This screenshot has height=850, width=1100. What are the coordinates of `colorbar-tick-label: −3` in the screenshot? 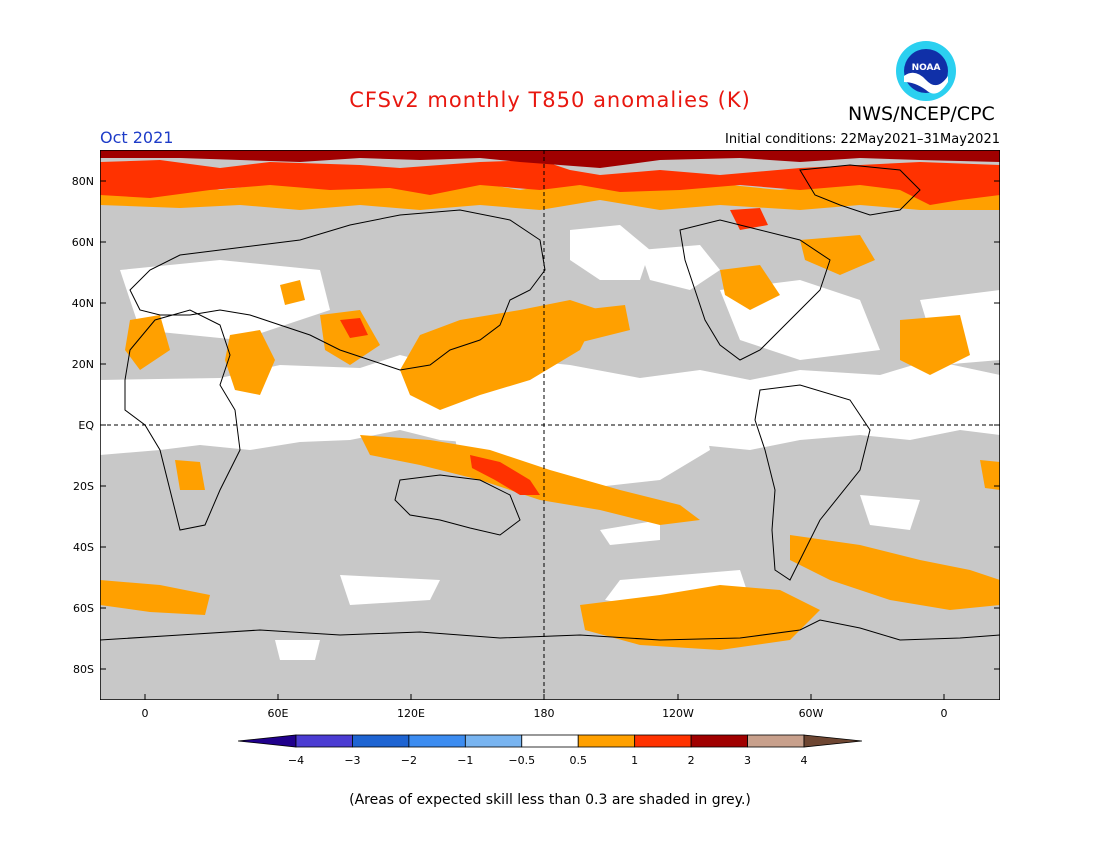 It's located at (352, 760).